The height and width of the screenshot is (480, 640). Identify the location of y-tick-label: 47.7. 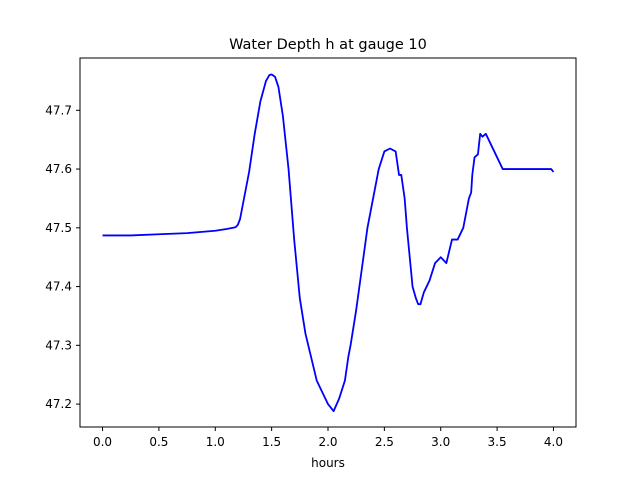
(58, 110).